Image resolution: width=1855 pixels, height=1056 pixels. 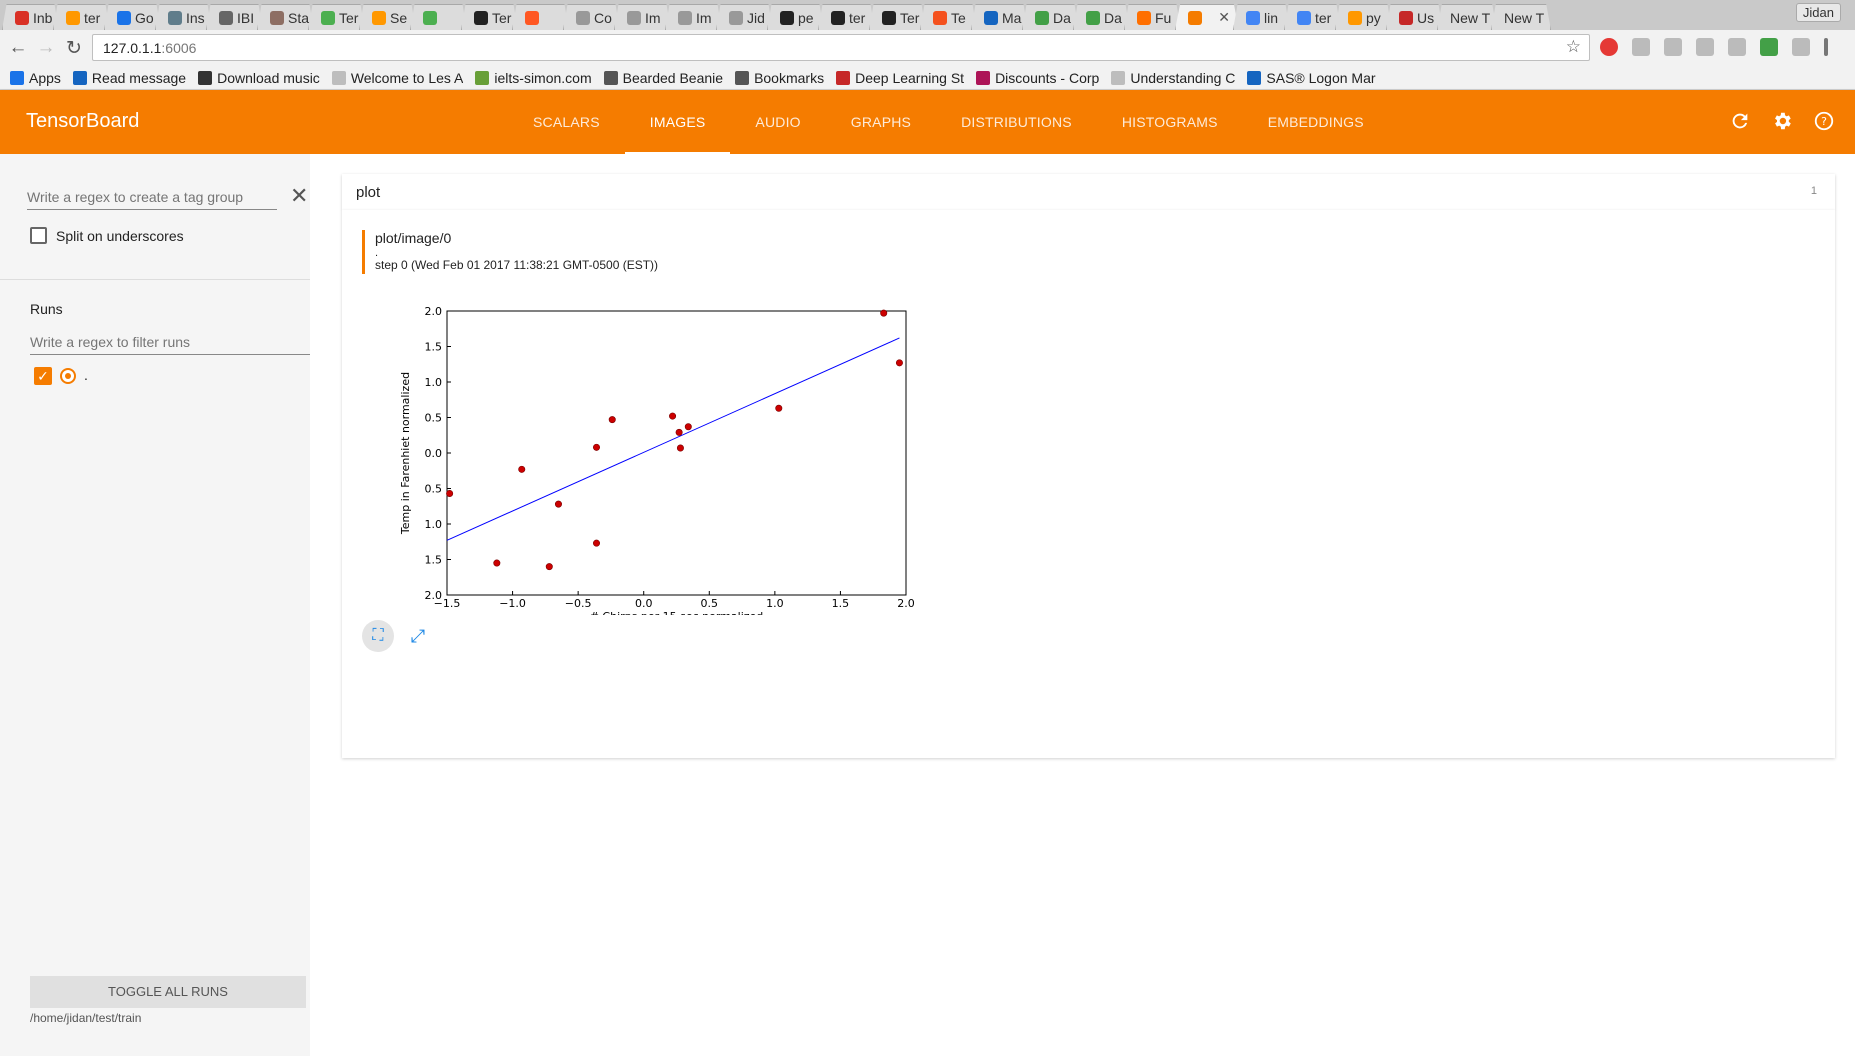 What do you see at coordinates (1414, 17) in the screenshot?
I see `browser-tab: Us` at bounding box center [1414, 17].